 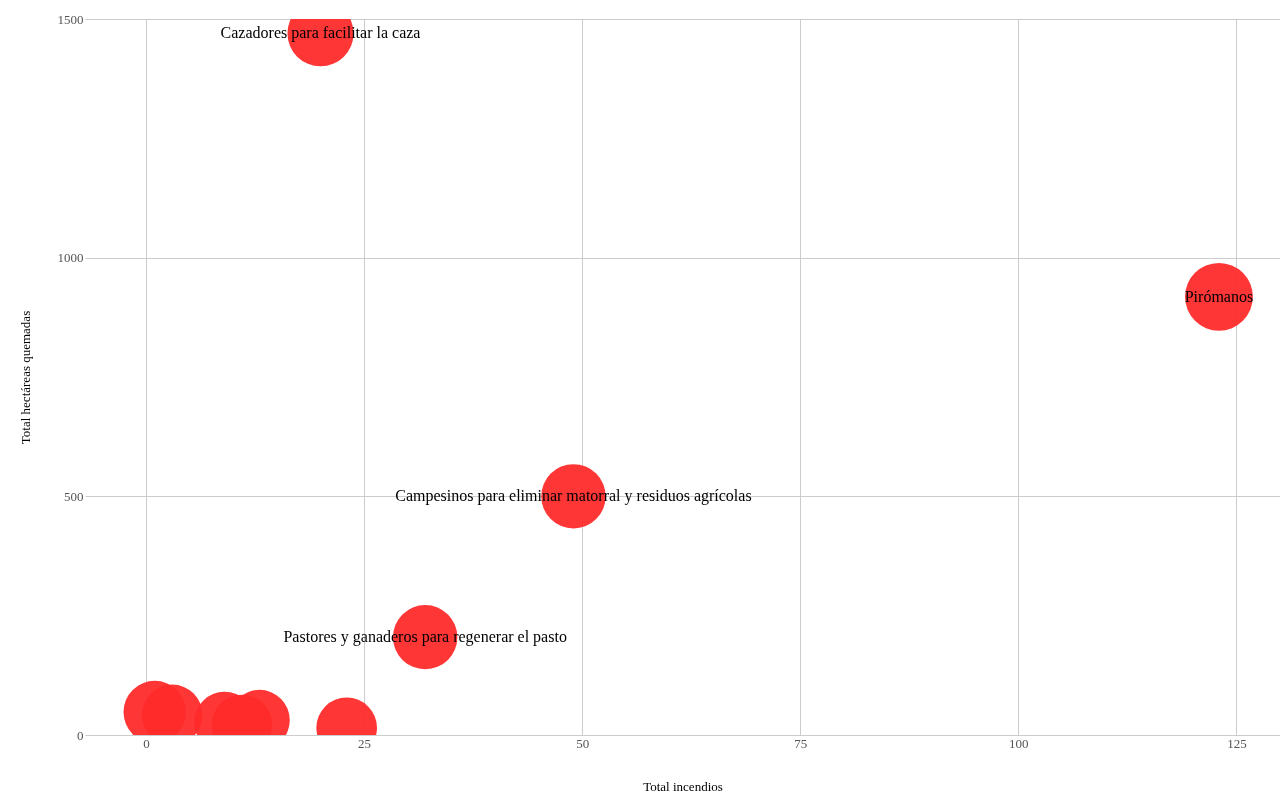 What do you see at coordinates (583, 743) in the screenshot?
I see `x-tick-label: 50` at bounding box center [583, 743].